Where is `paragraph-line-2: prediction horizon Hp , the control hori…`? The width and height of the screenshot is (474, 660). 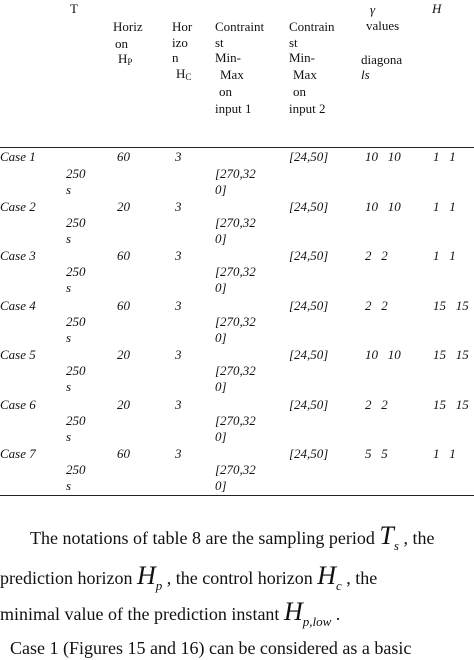 paragraph-line-2: prediction horizon Hp , the control hori… is located at coordinates (189, 577).